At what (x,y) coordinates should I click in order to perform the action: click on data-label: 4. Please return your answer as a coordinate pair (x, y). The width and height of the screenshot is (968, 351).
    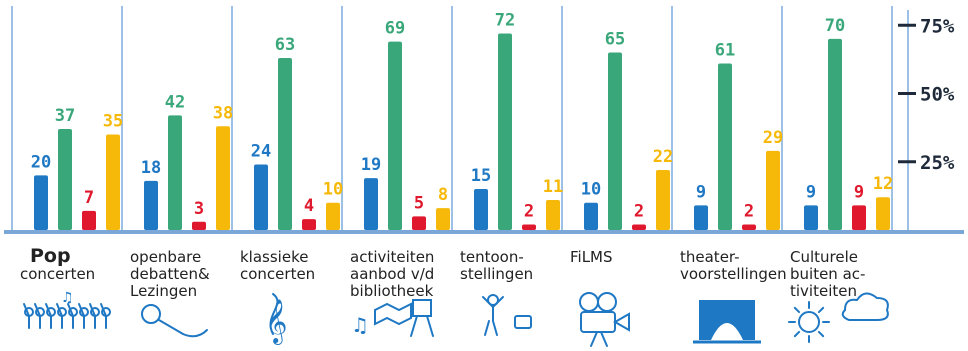
    Looking at the image, I should click on (309, 206).